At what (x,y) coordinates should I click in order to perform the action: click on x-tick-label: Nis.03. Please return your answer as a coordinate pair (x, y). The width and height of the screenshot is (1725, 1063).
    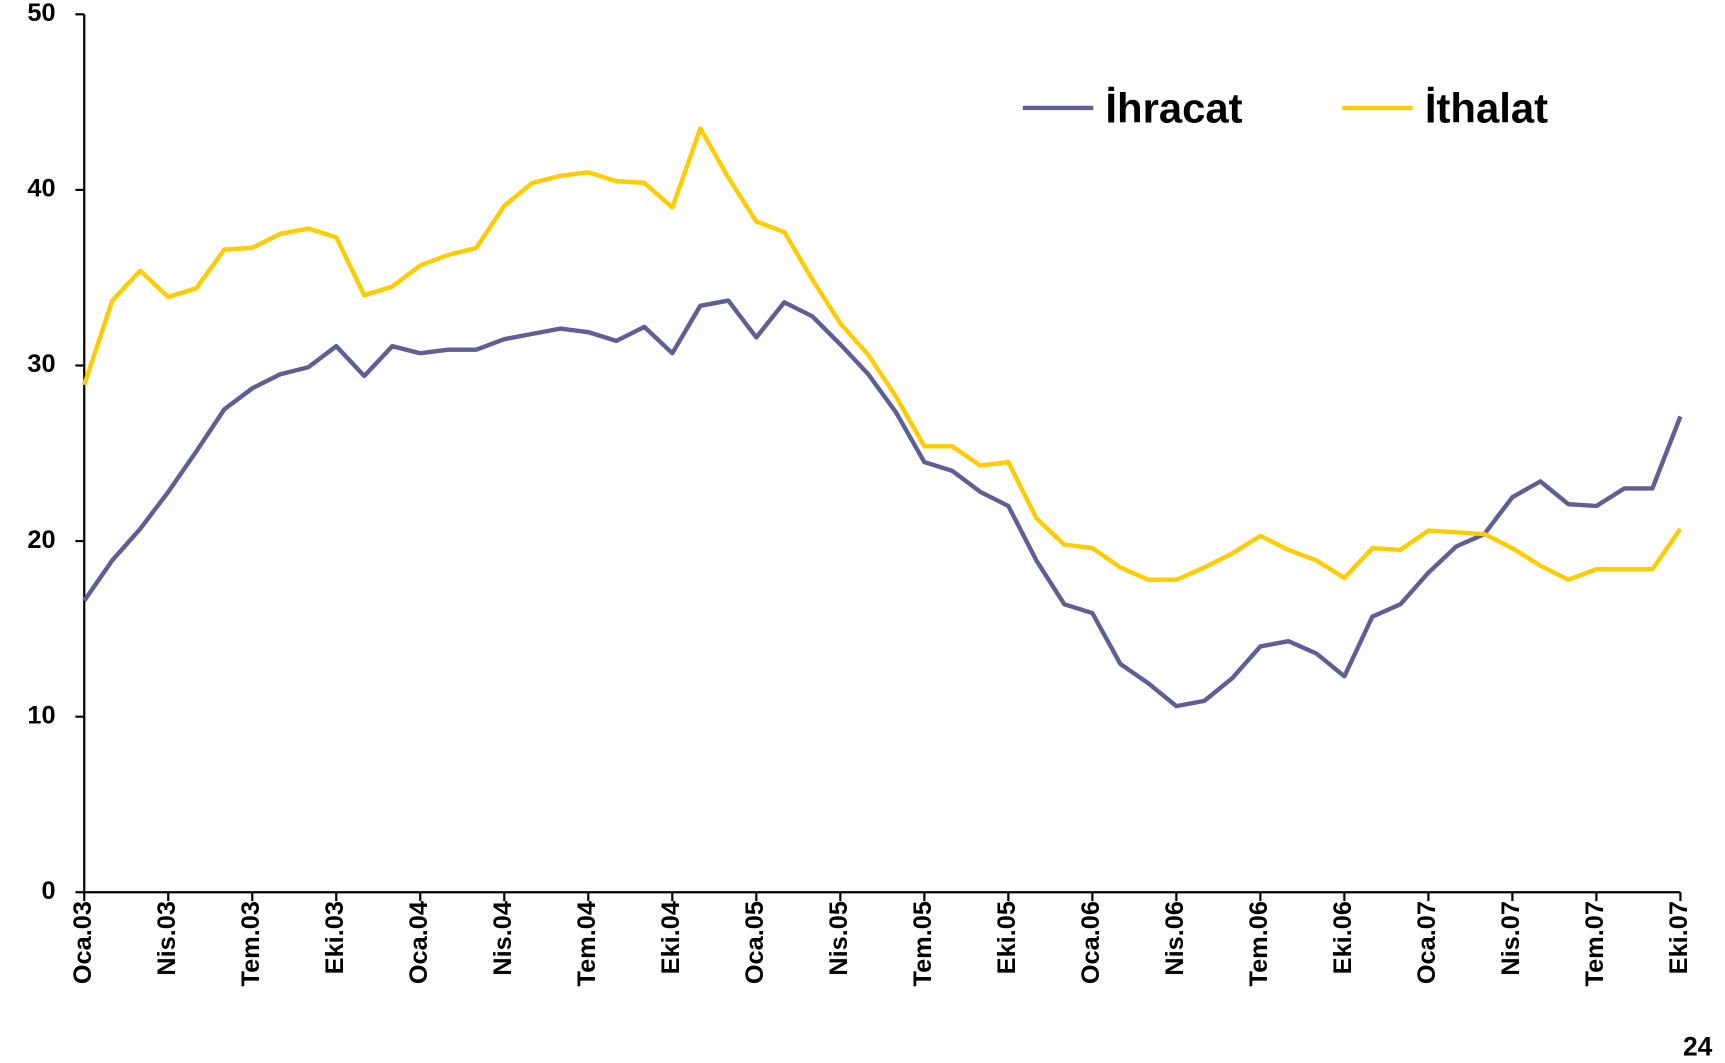
    Looking at the image, I should click on (167, 938).